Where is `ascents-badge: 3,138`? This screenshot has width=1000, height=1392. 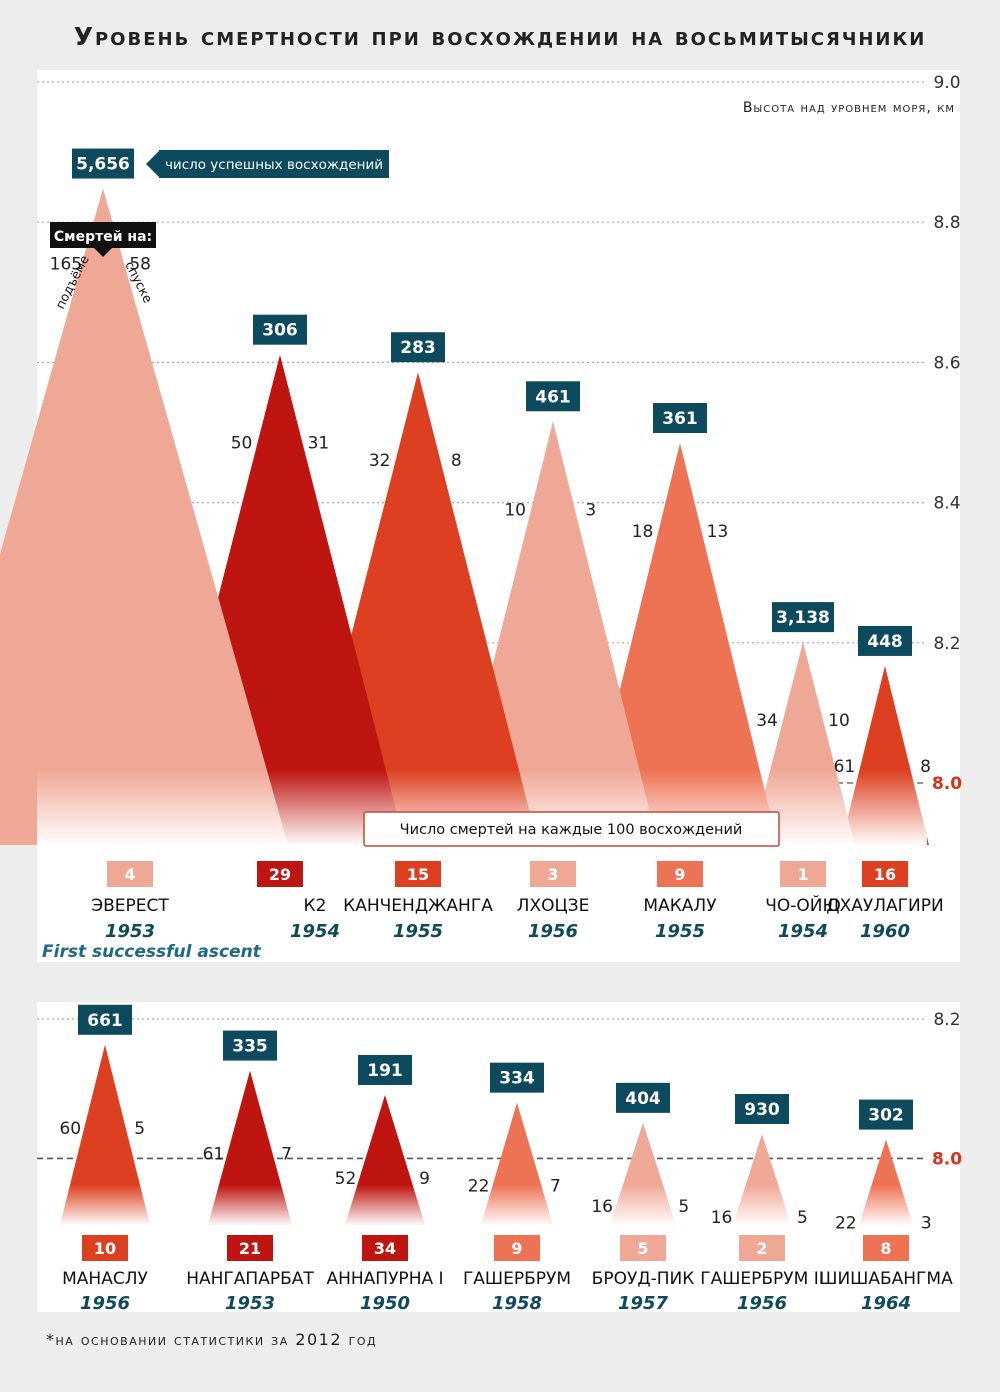 ascents-badge: 3,138 is located at coordinates (803, 617).